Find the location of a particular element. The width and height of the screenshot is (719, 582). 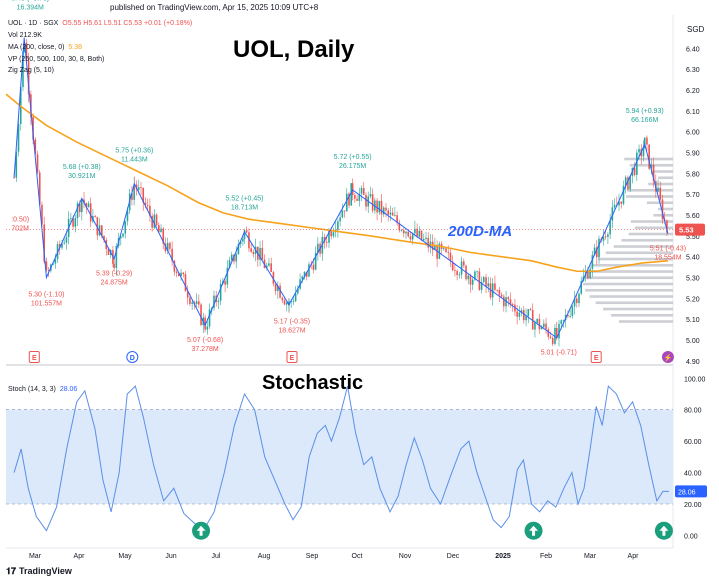

arrow-up-icon is located at coordinates (664, 530).